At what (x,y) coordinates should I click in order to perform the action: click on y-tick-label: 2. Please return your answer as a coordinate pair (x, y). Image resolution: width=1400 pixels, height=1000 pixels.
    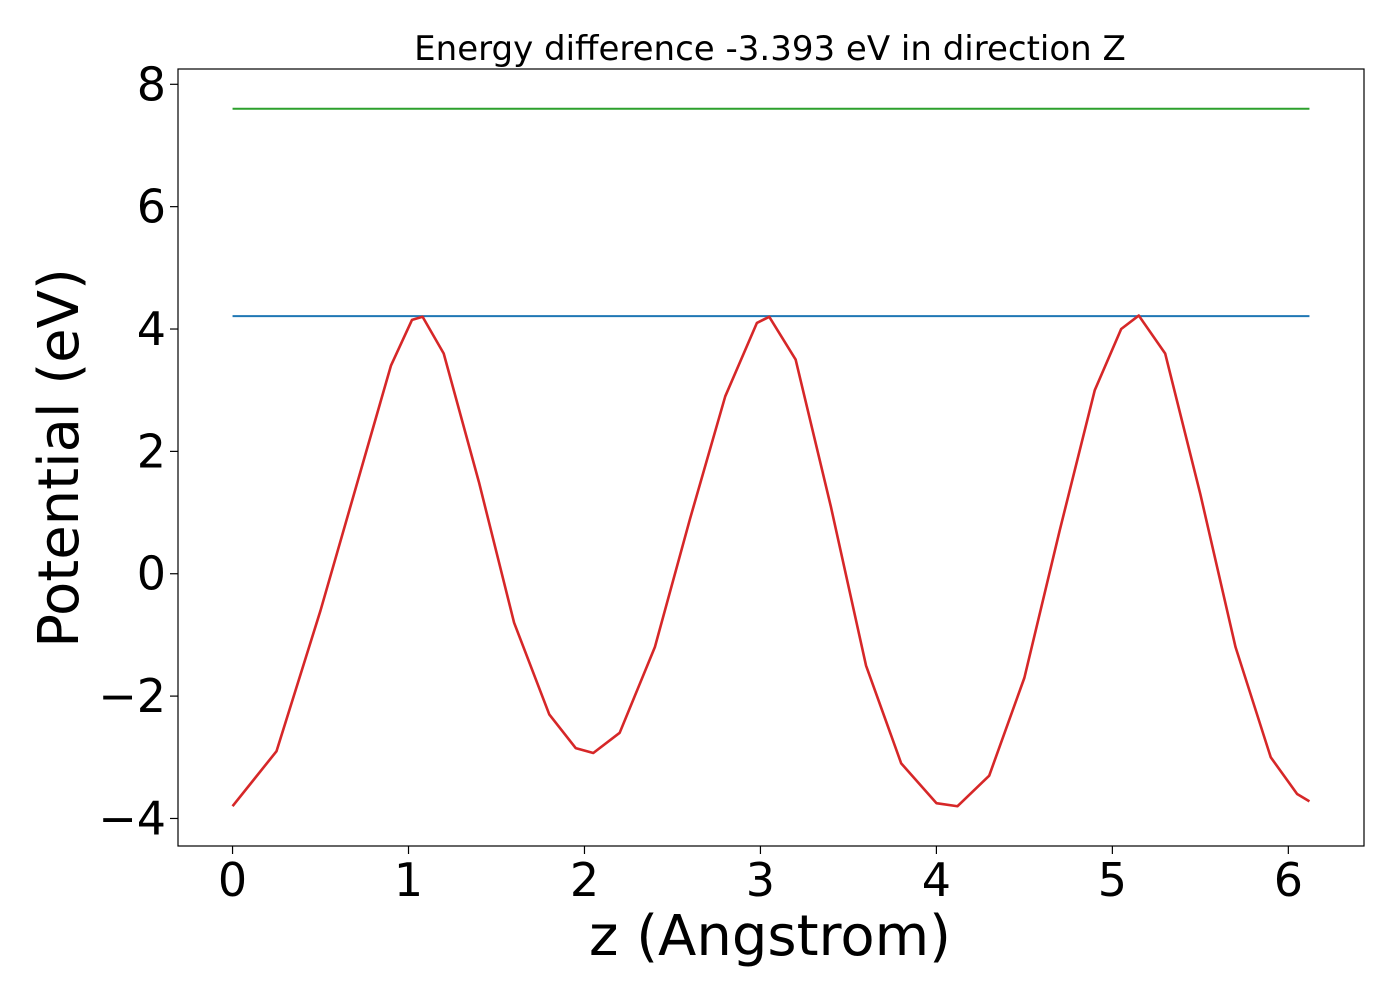
    Looking at the image, I should click on (151, 451).